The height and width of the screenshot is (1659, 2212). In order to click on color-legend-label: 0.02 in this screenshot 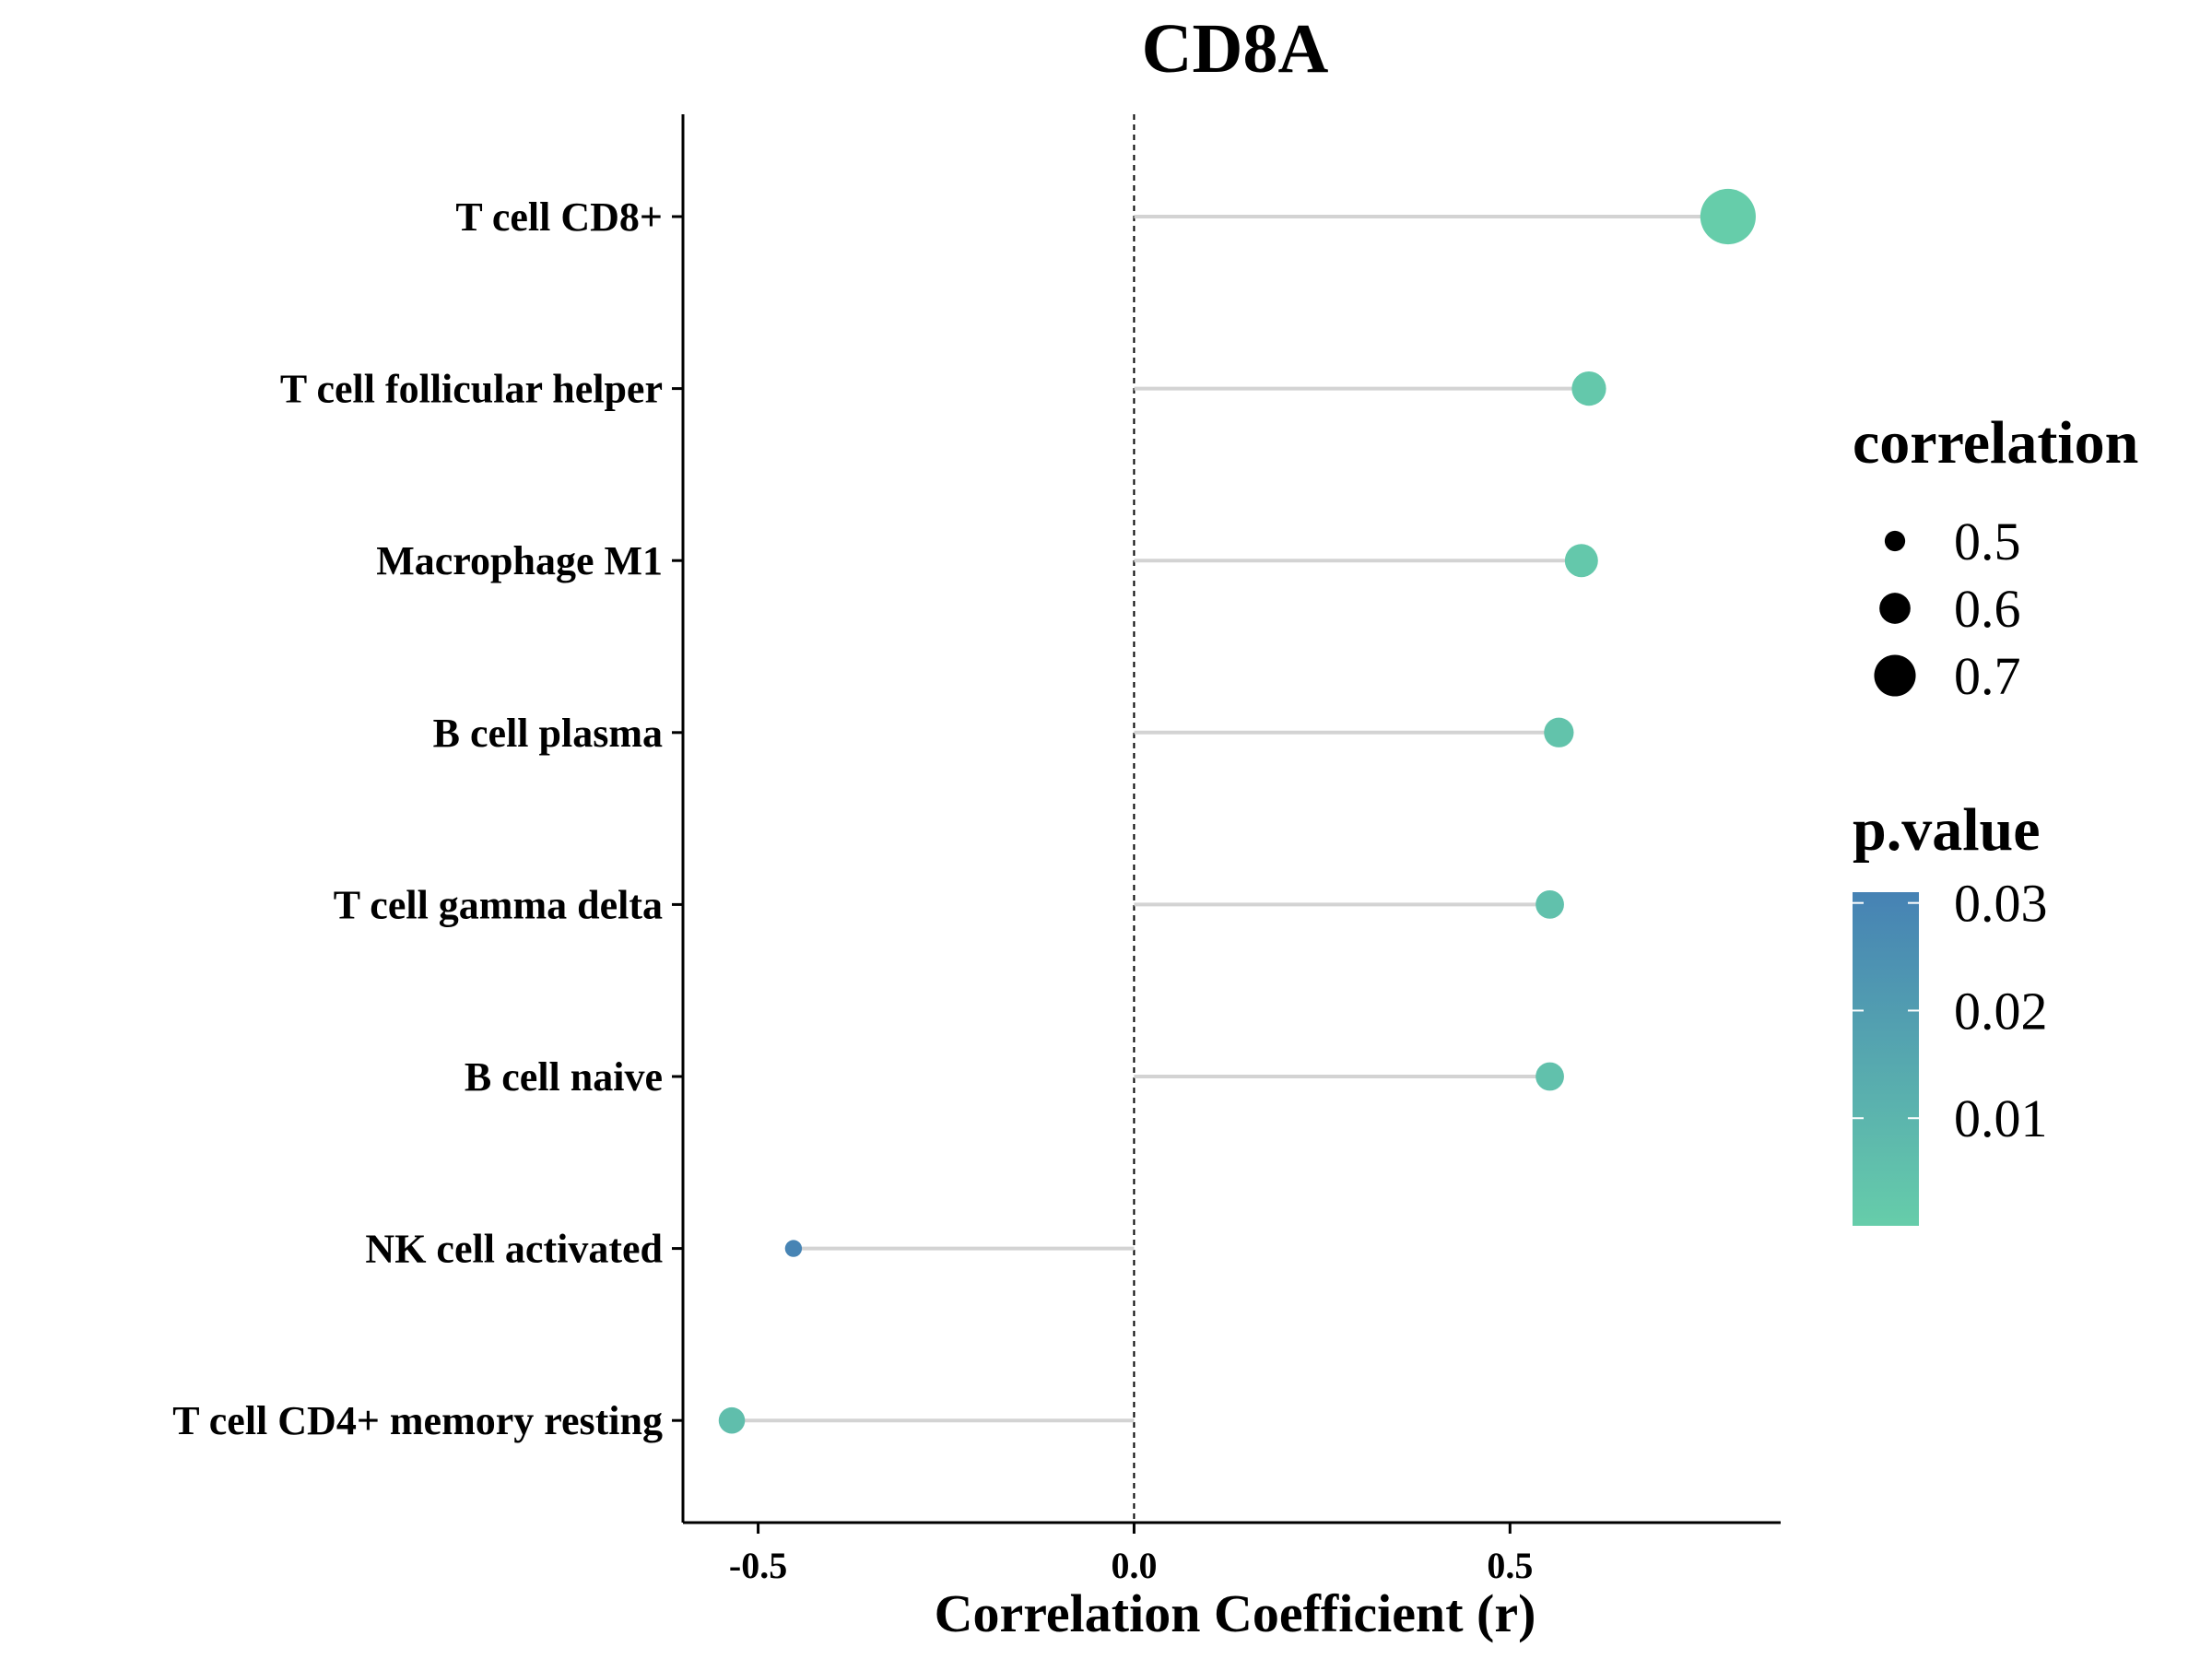, I will do `click(2001, 1011)`.